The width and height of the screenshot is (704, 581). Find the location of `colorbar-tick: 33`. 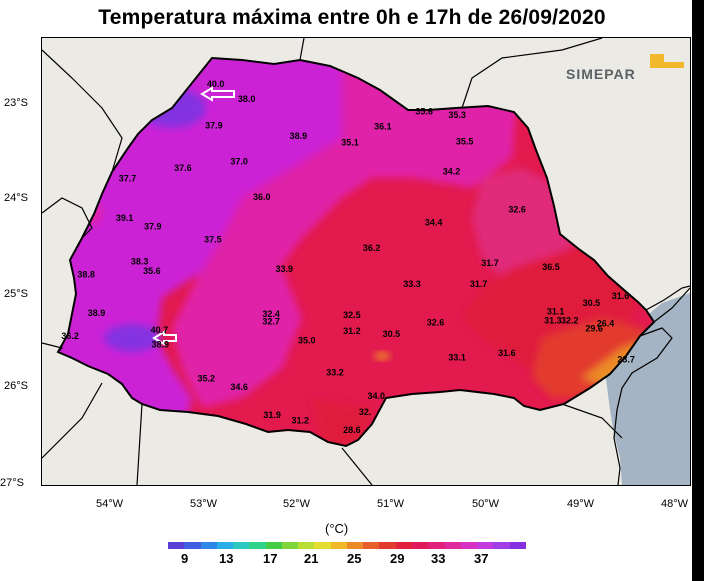

colorbar-tick: 33 is located at coordinates (438, 558).